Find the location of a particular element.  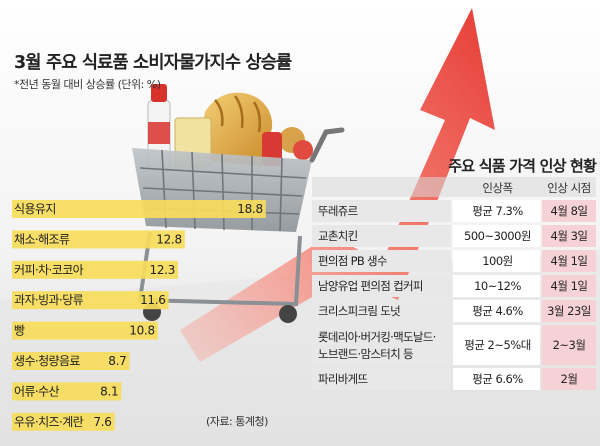

table-row: 크리스피크림 도넛 평균 4.6% 3월 23일 is located at coordinates (454, 311).